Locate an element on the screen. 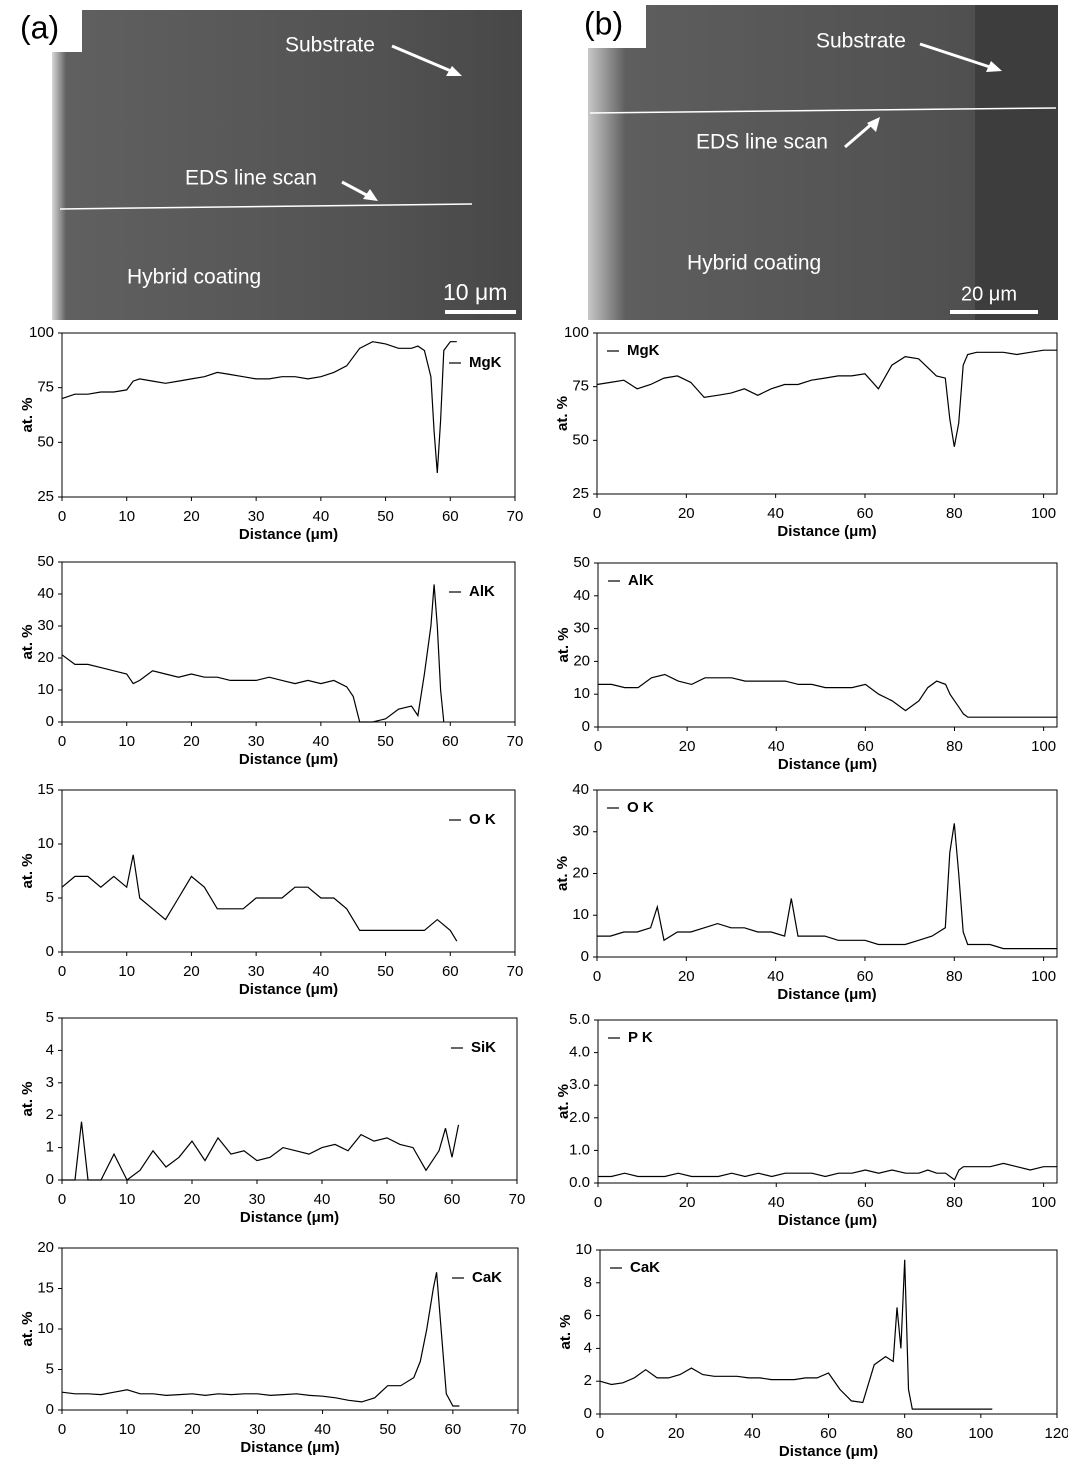 The width and height of the screenshot is (1068, 1473). y-tick-label: 40 is located at coordinates (580, 789).